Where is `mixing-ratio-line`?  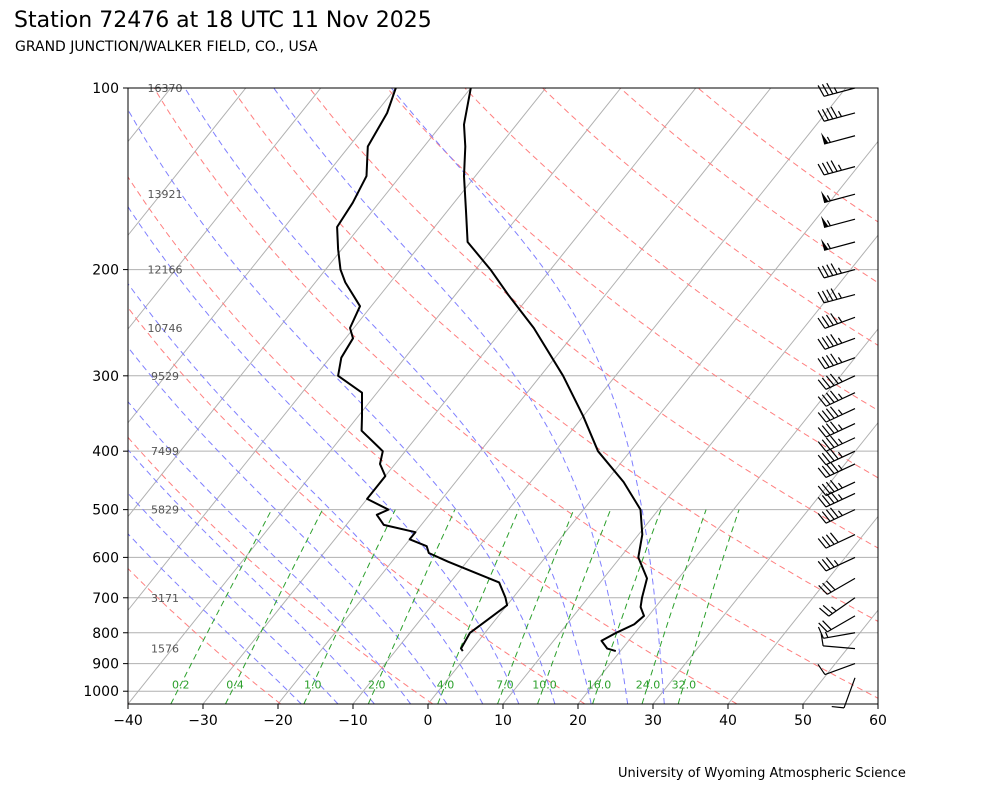
mixing-ratio-line is located at coordinates (536, 606).